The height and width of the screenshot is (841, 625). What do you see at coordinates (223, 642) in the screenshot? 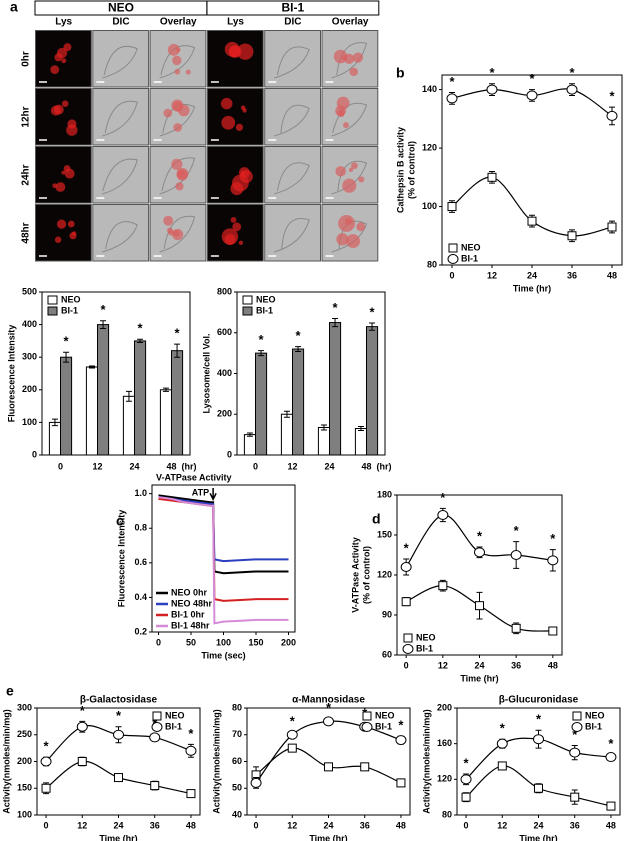
I see `x-tick-label: 100` at bounding box center [223, 642].